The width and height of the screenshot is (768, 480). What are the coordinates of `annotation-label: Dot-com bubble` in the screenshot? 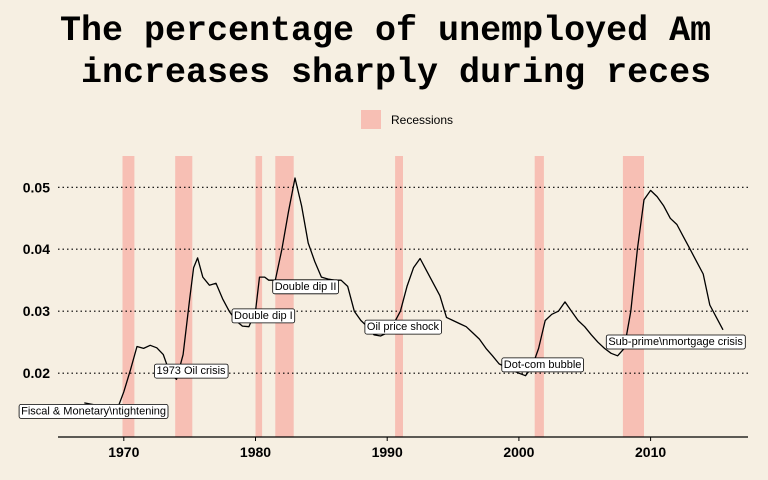 It's located at (543, 365).